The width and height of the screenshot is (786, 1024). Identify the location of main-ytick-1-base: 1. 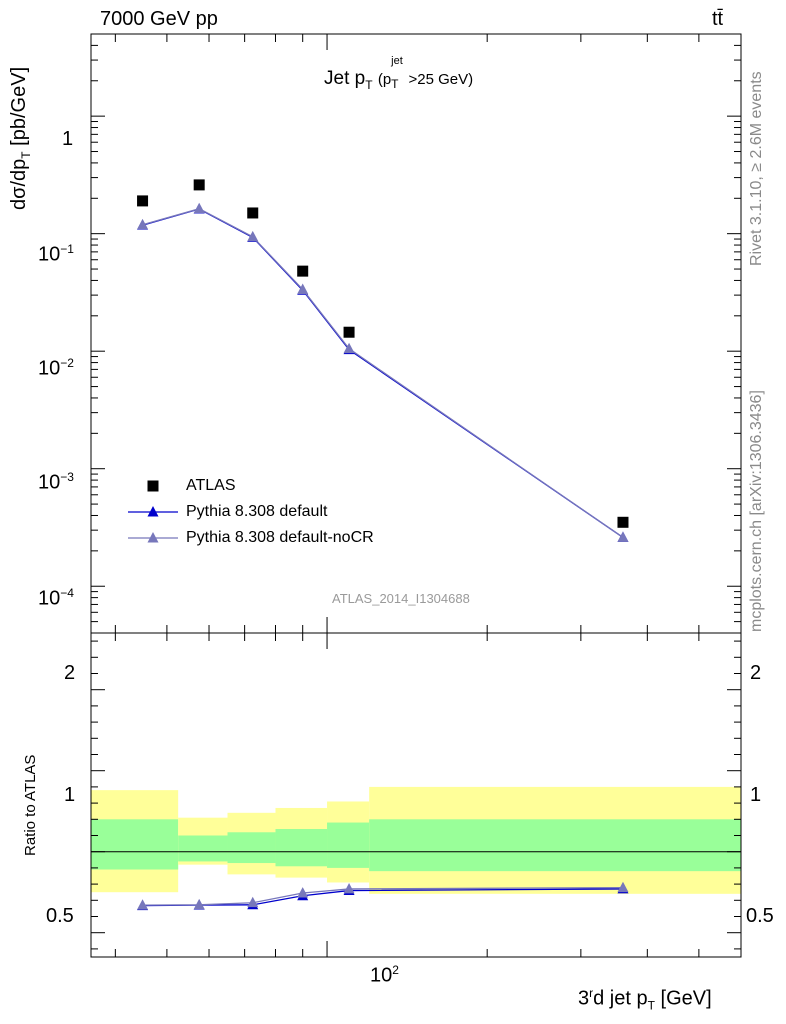
(68, 139).